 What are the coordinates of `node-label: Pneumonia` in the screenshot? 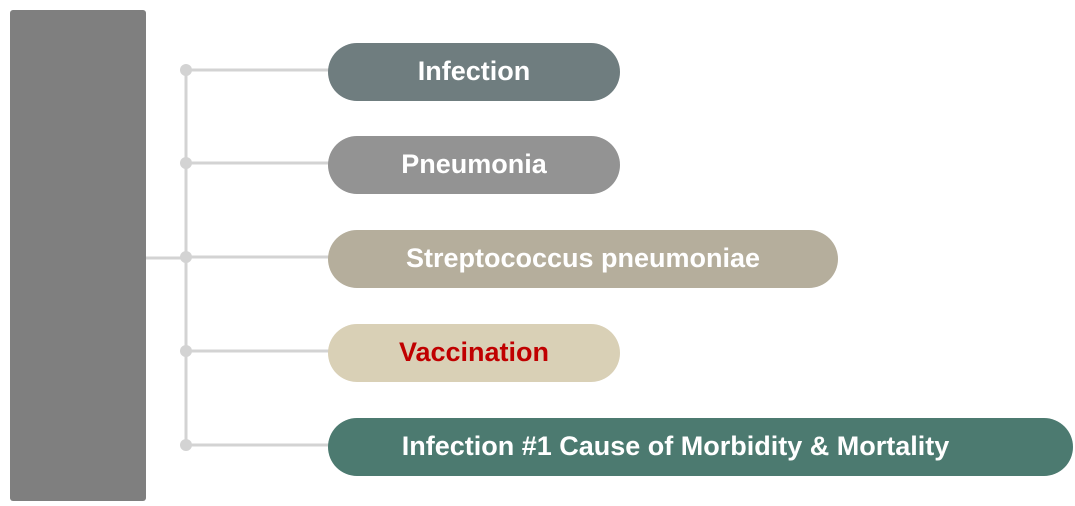 It's located at (474, 164).